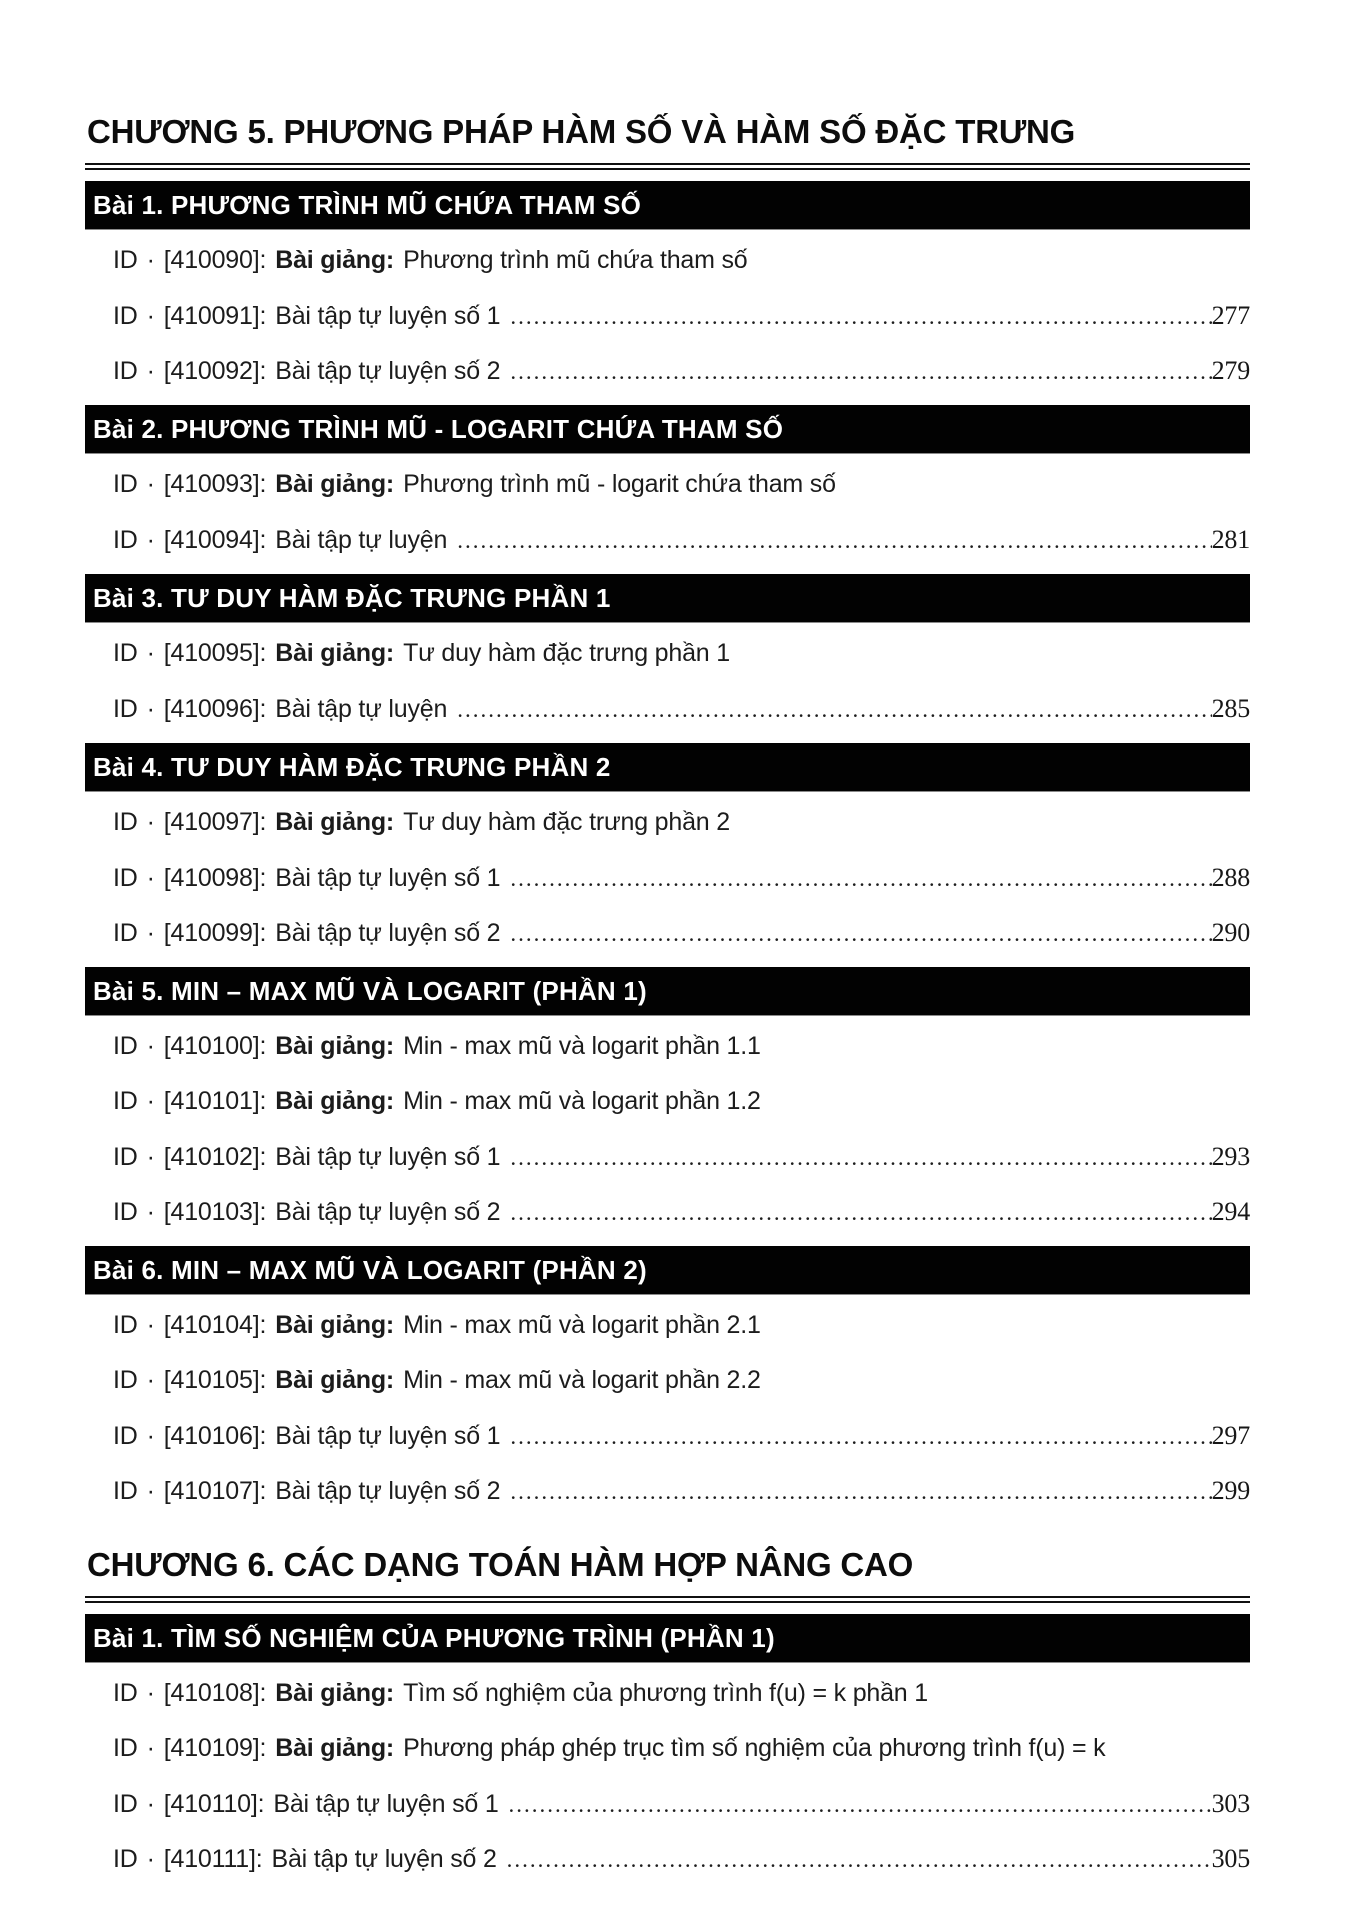 Image resolution: width=1352 pixels, height=1920 pixels. What do you see at coordinates (215, 709) in the screenshot?
I see `entry-code: [410096]:` at bounding box center [215, 709].